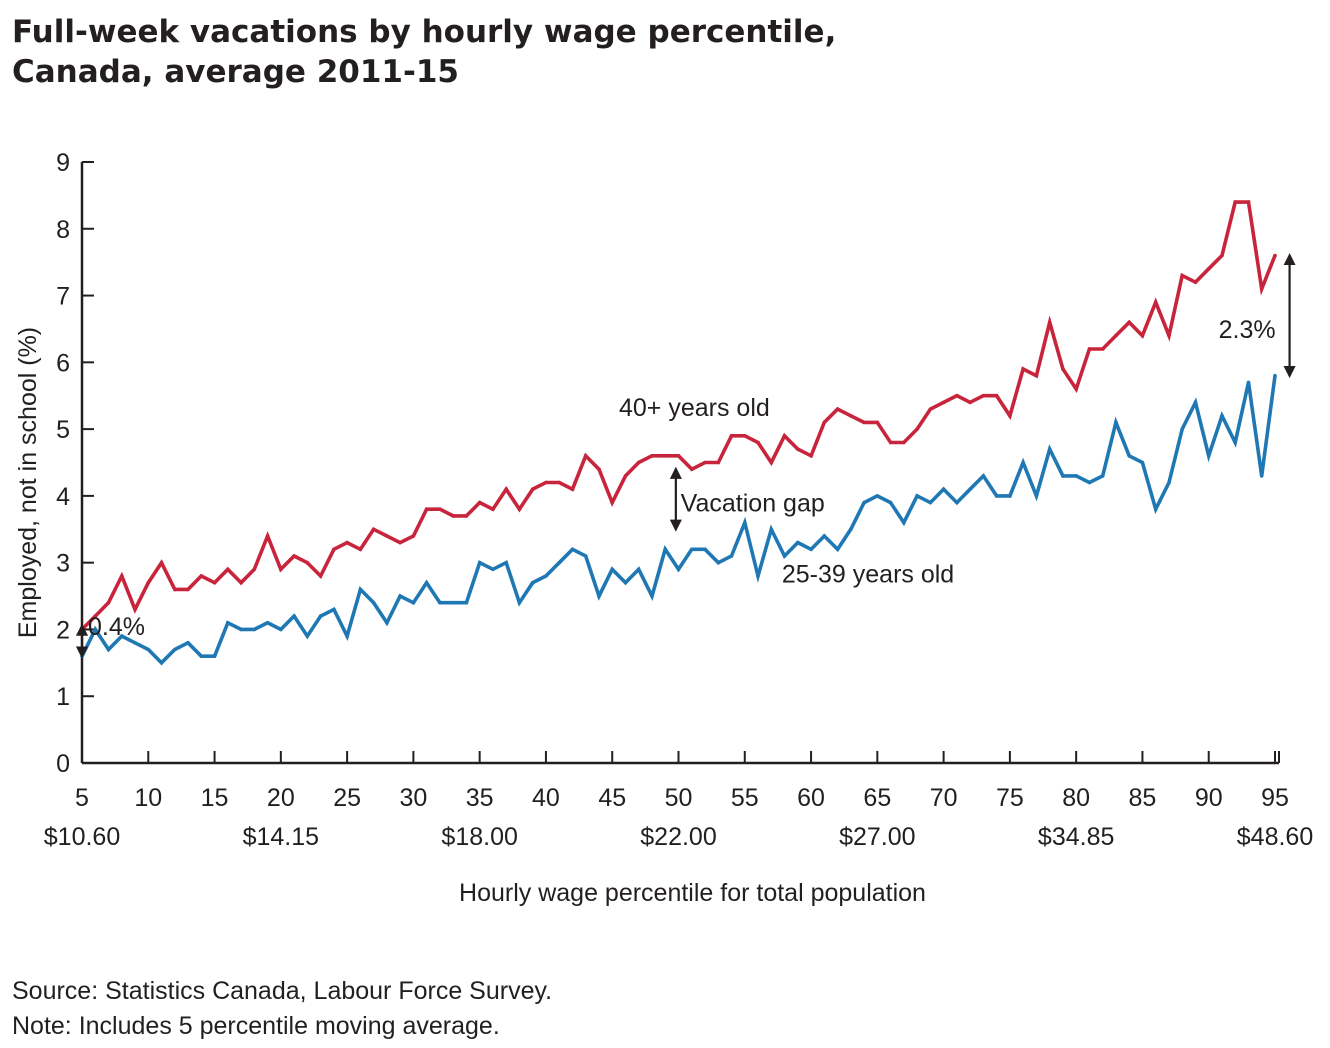 Image resolution: width=1330 pixels, height=1048 pixels. What do you see at coordinates (63, 497) in the screenshot?
I see `y-tick-label: 4` at bounding box center [63, 497].